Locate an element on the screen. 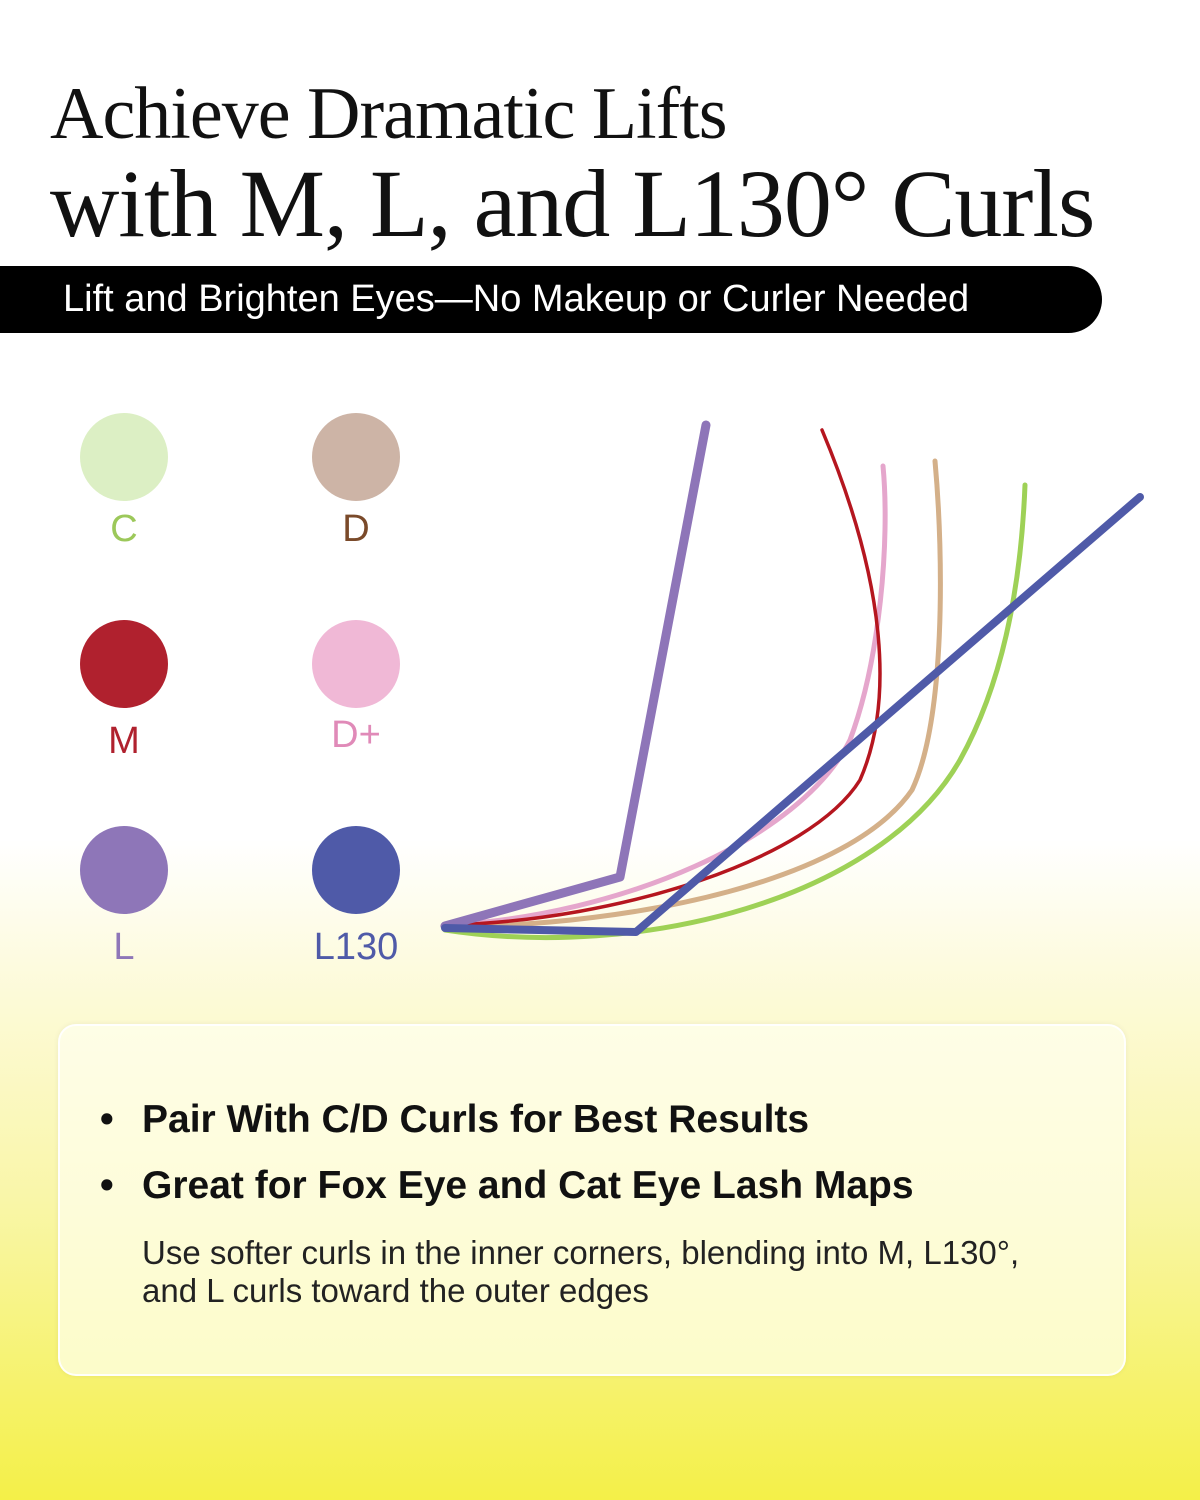 This screenshot has width=1200, height=1500. swatch-l130 is located at coordinates (356, 870).